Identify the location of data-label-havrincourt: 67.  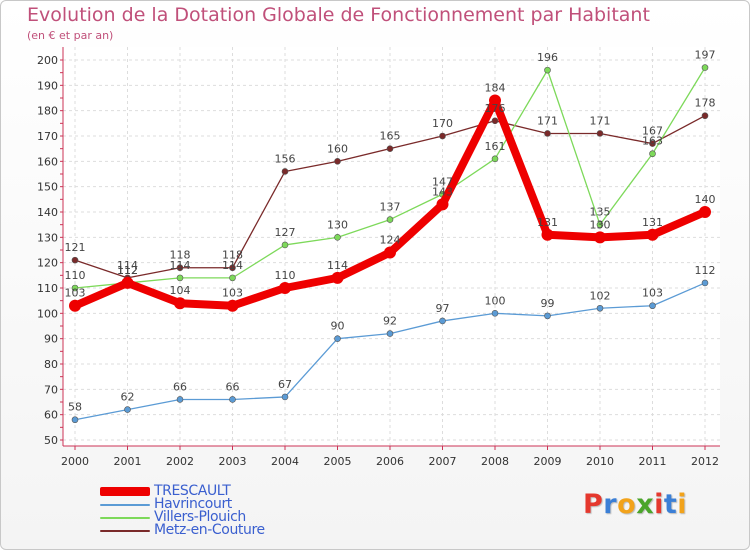
(285, 384).